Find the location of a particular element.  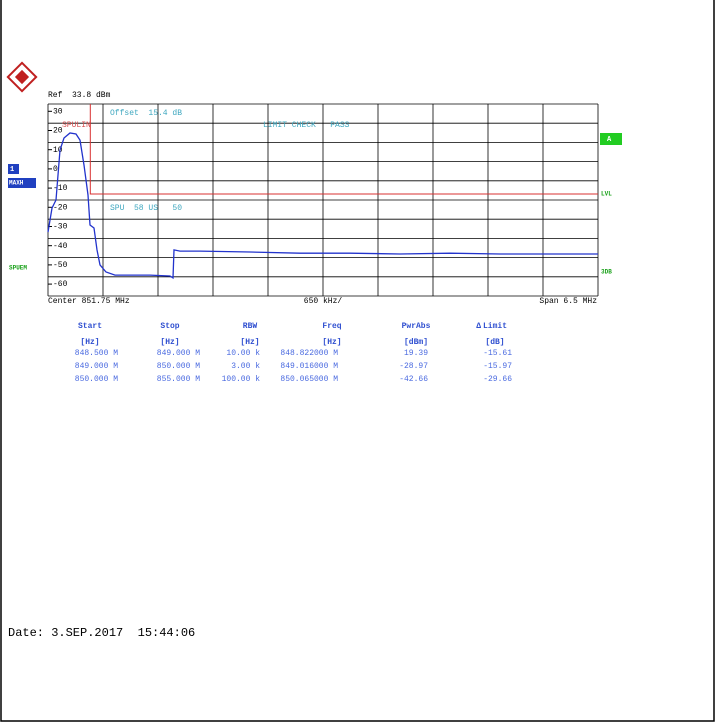

limit-line is located at coordinates (343, 149).